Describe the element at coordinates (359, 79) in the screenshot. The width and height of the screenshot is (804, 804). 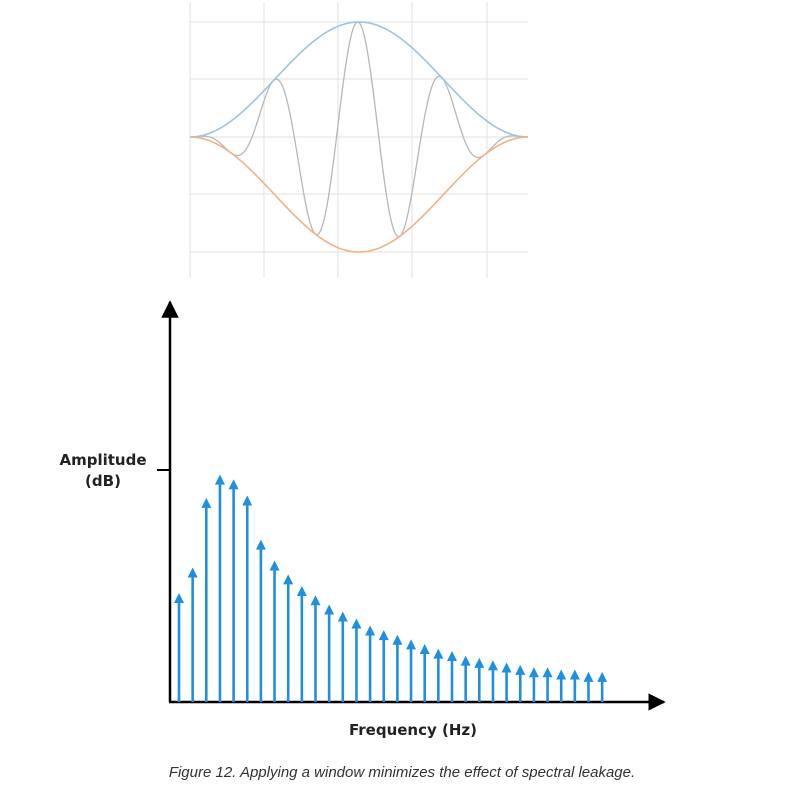
I see `window-envelope-upper` at that location.